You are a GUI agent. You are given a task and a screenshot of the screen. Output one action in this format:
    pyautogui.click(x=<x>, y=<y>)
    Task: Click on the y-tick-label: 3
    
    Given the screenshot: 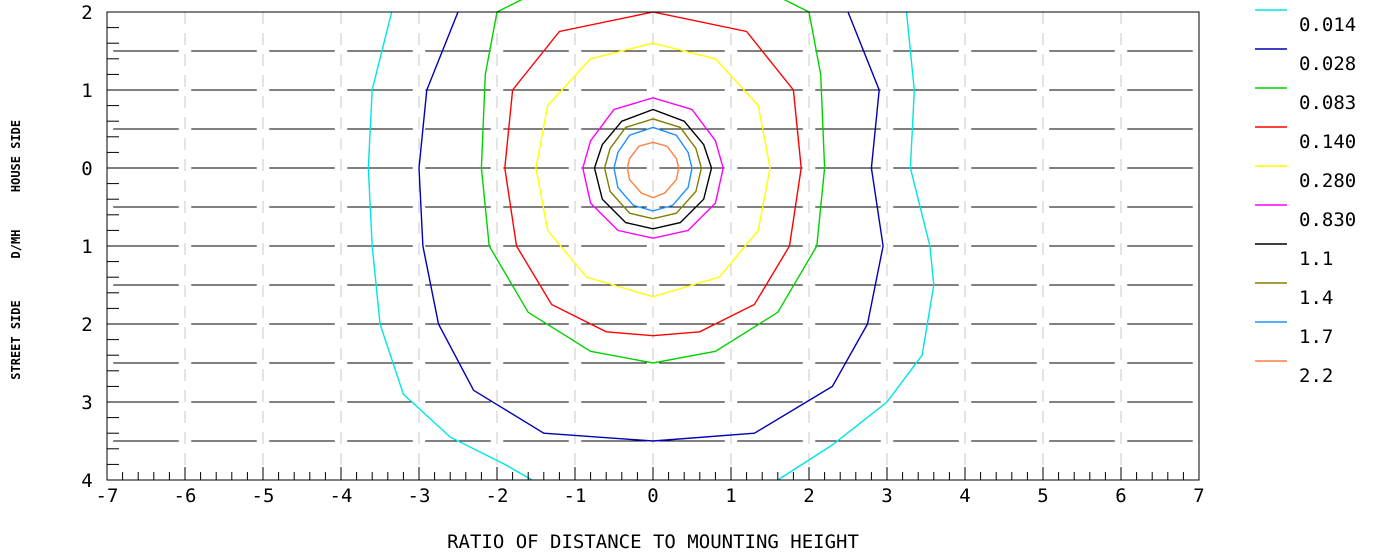 What is the action you would take?
    pyautogui.click(x=86, y=403)
    